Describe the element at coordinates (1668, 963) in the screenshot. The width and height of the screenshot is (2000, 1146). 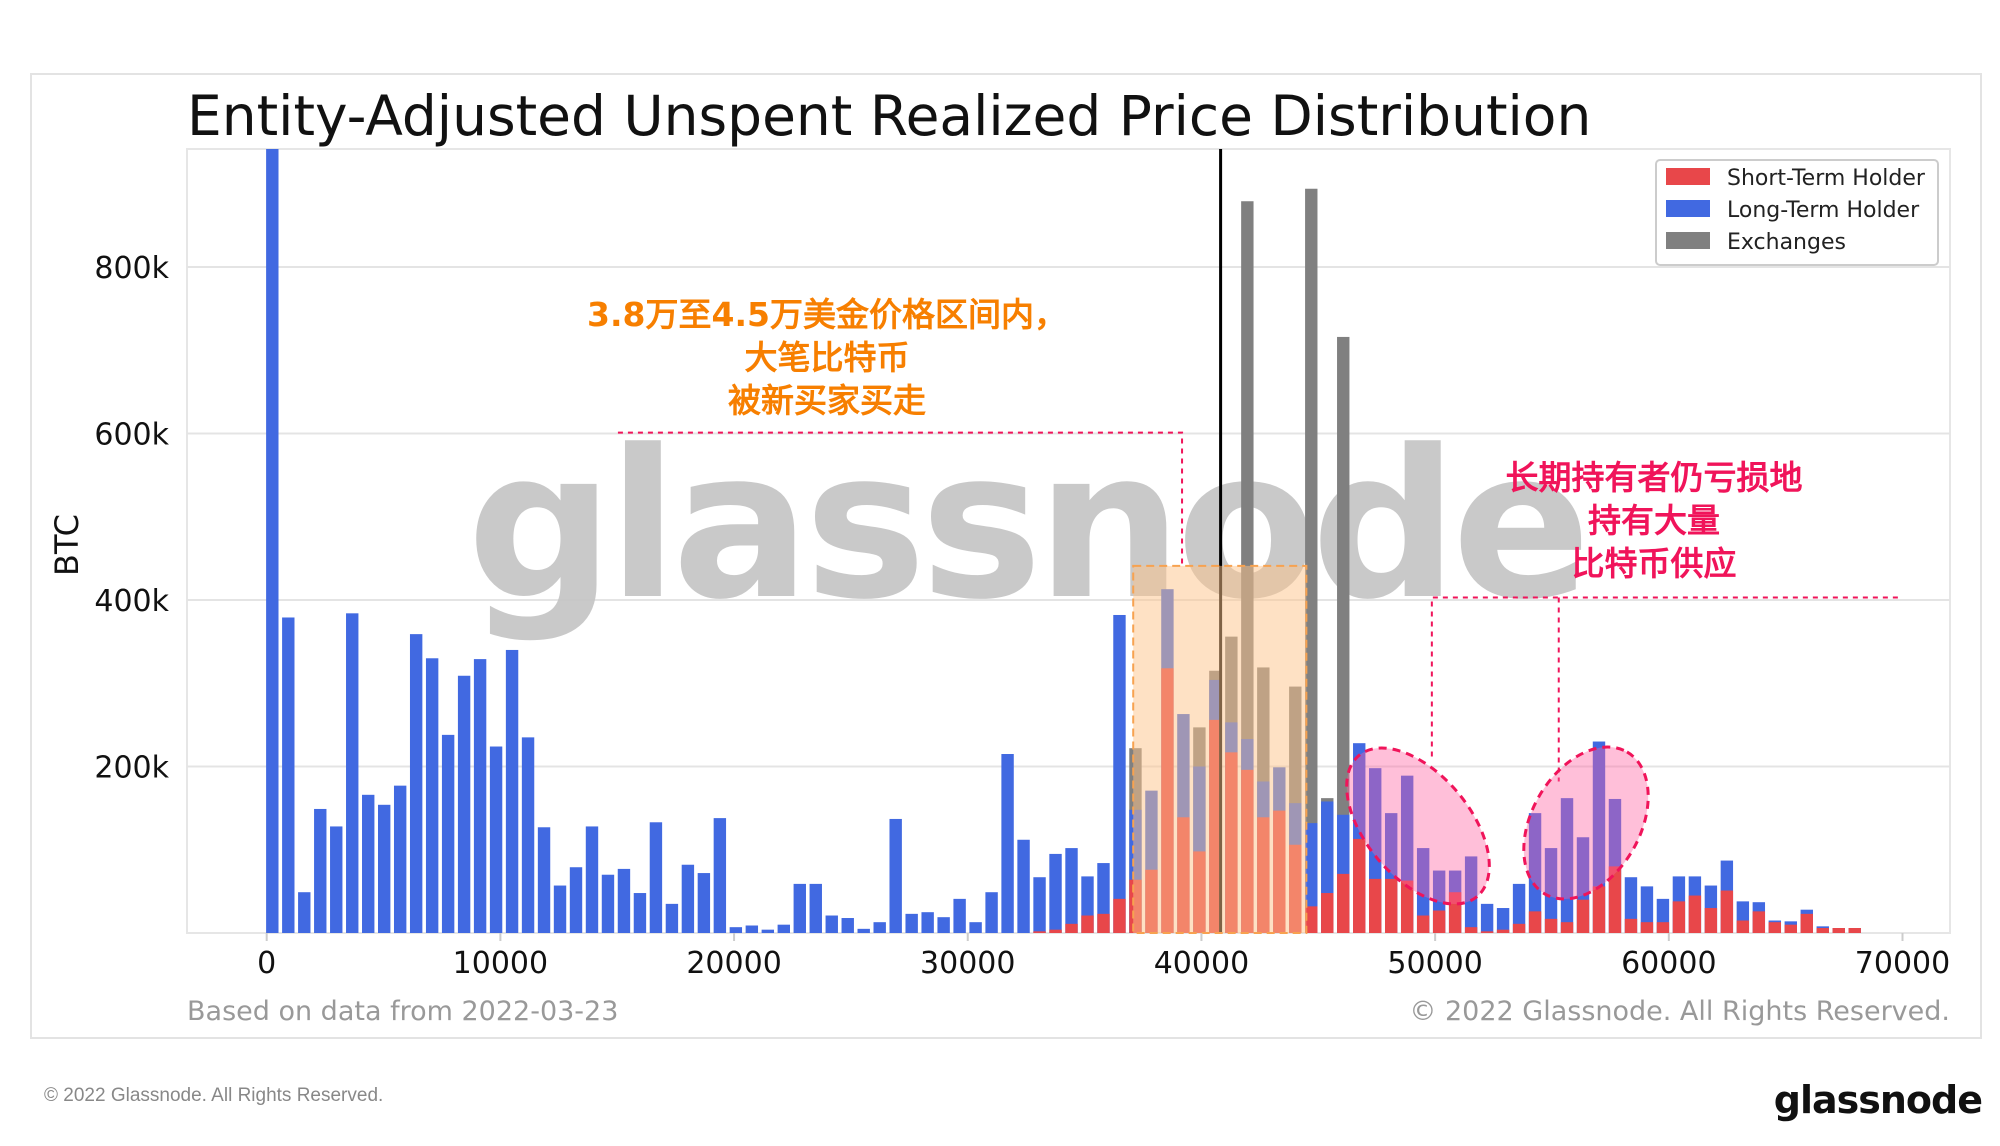
I see `x-tick-label: 60000` at that location.